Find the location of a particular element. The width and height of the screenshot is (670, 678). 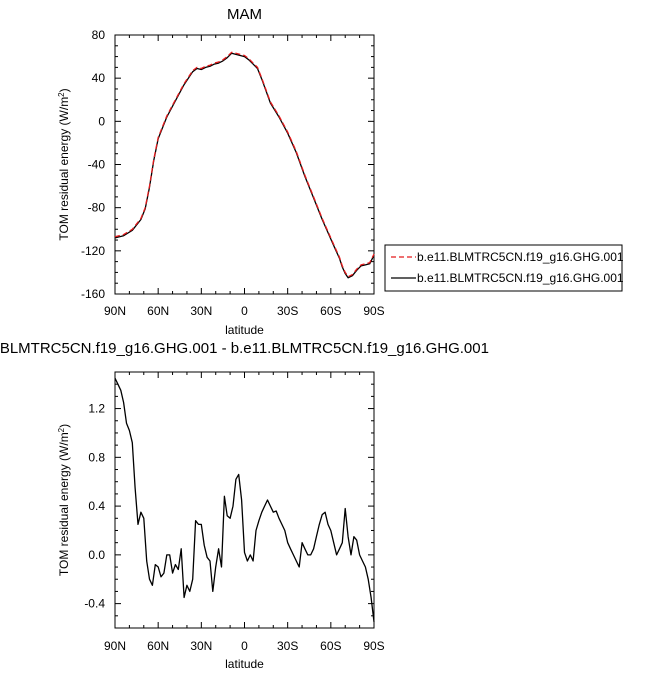

top-y-axis-label-main: TOM residual energy (W/m is located at coordinates (64, 169).